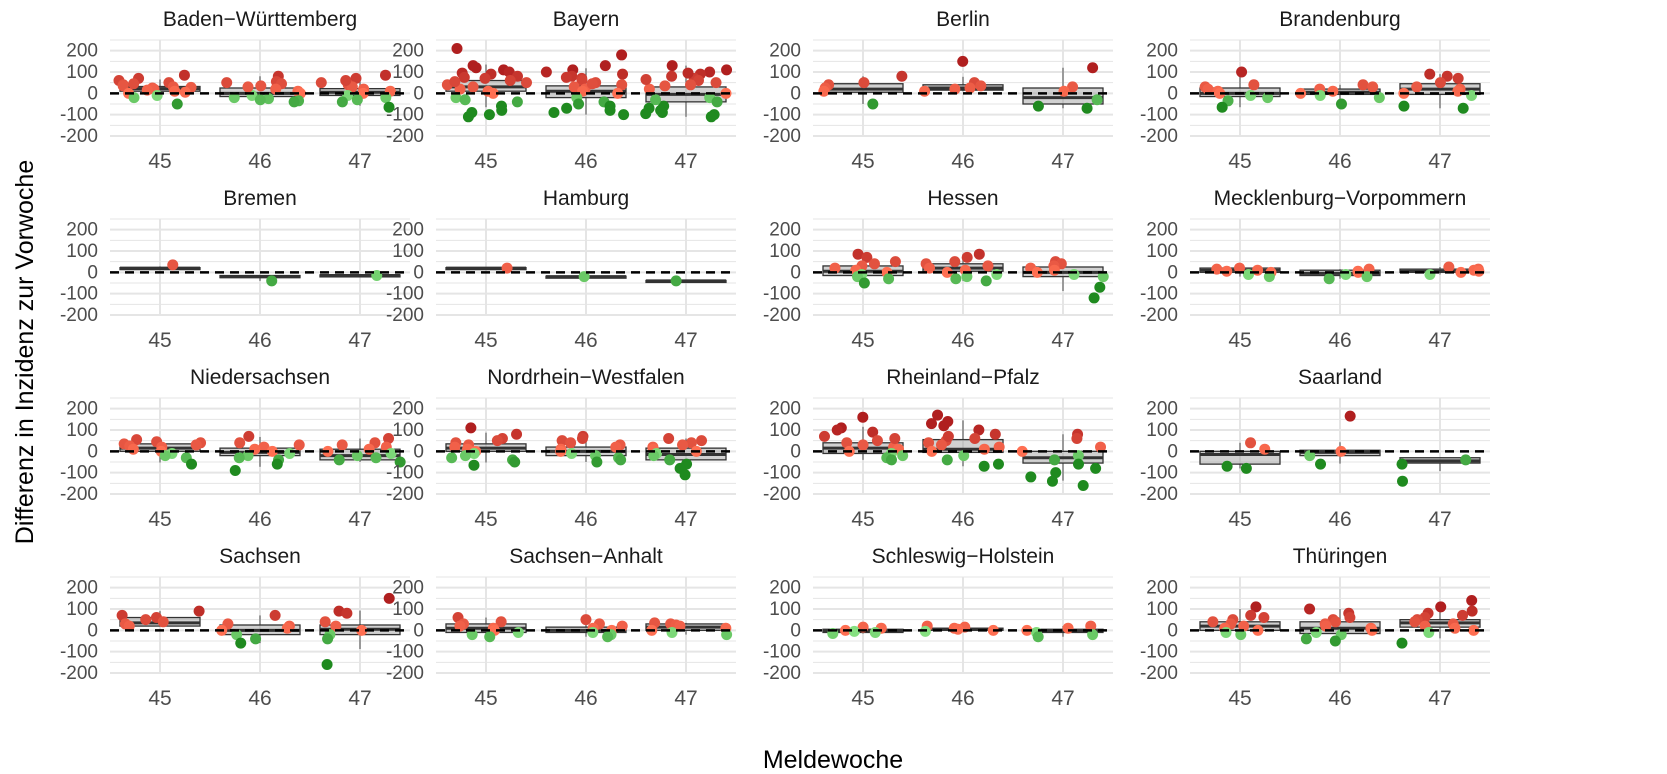 The height and width of the screenshot is (774, 1667). Describe the element at coordinates (833, 760) in the screenshot. I see `x-axis-title: Meldewoche` at that location.